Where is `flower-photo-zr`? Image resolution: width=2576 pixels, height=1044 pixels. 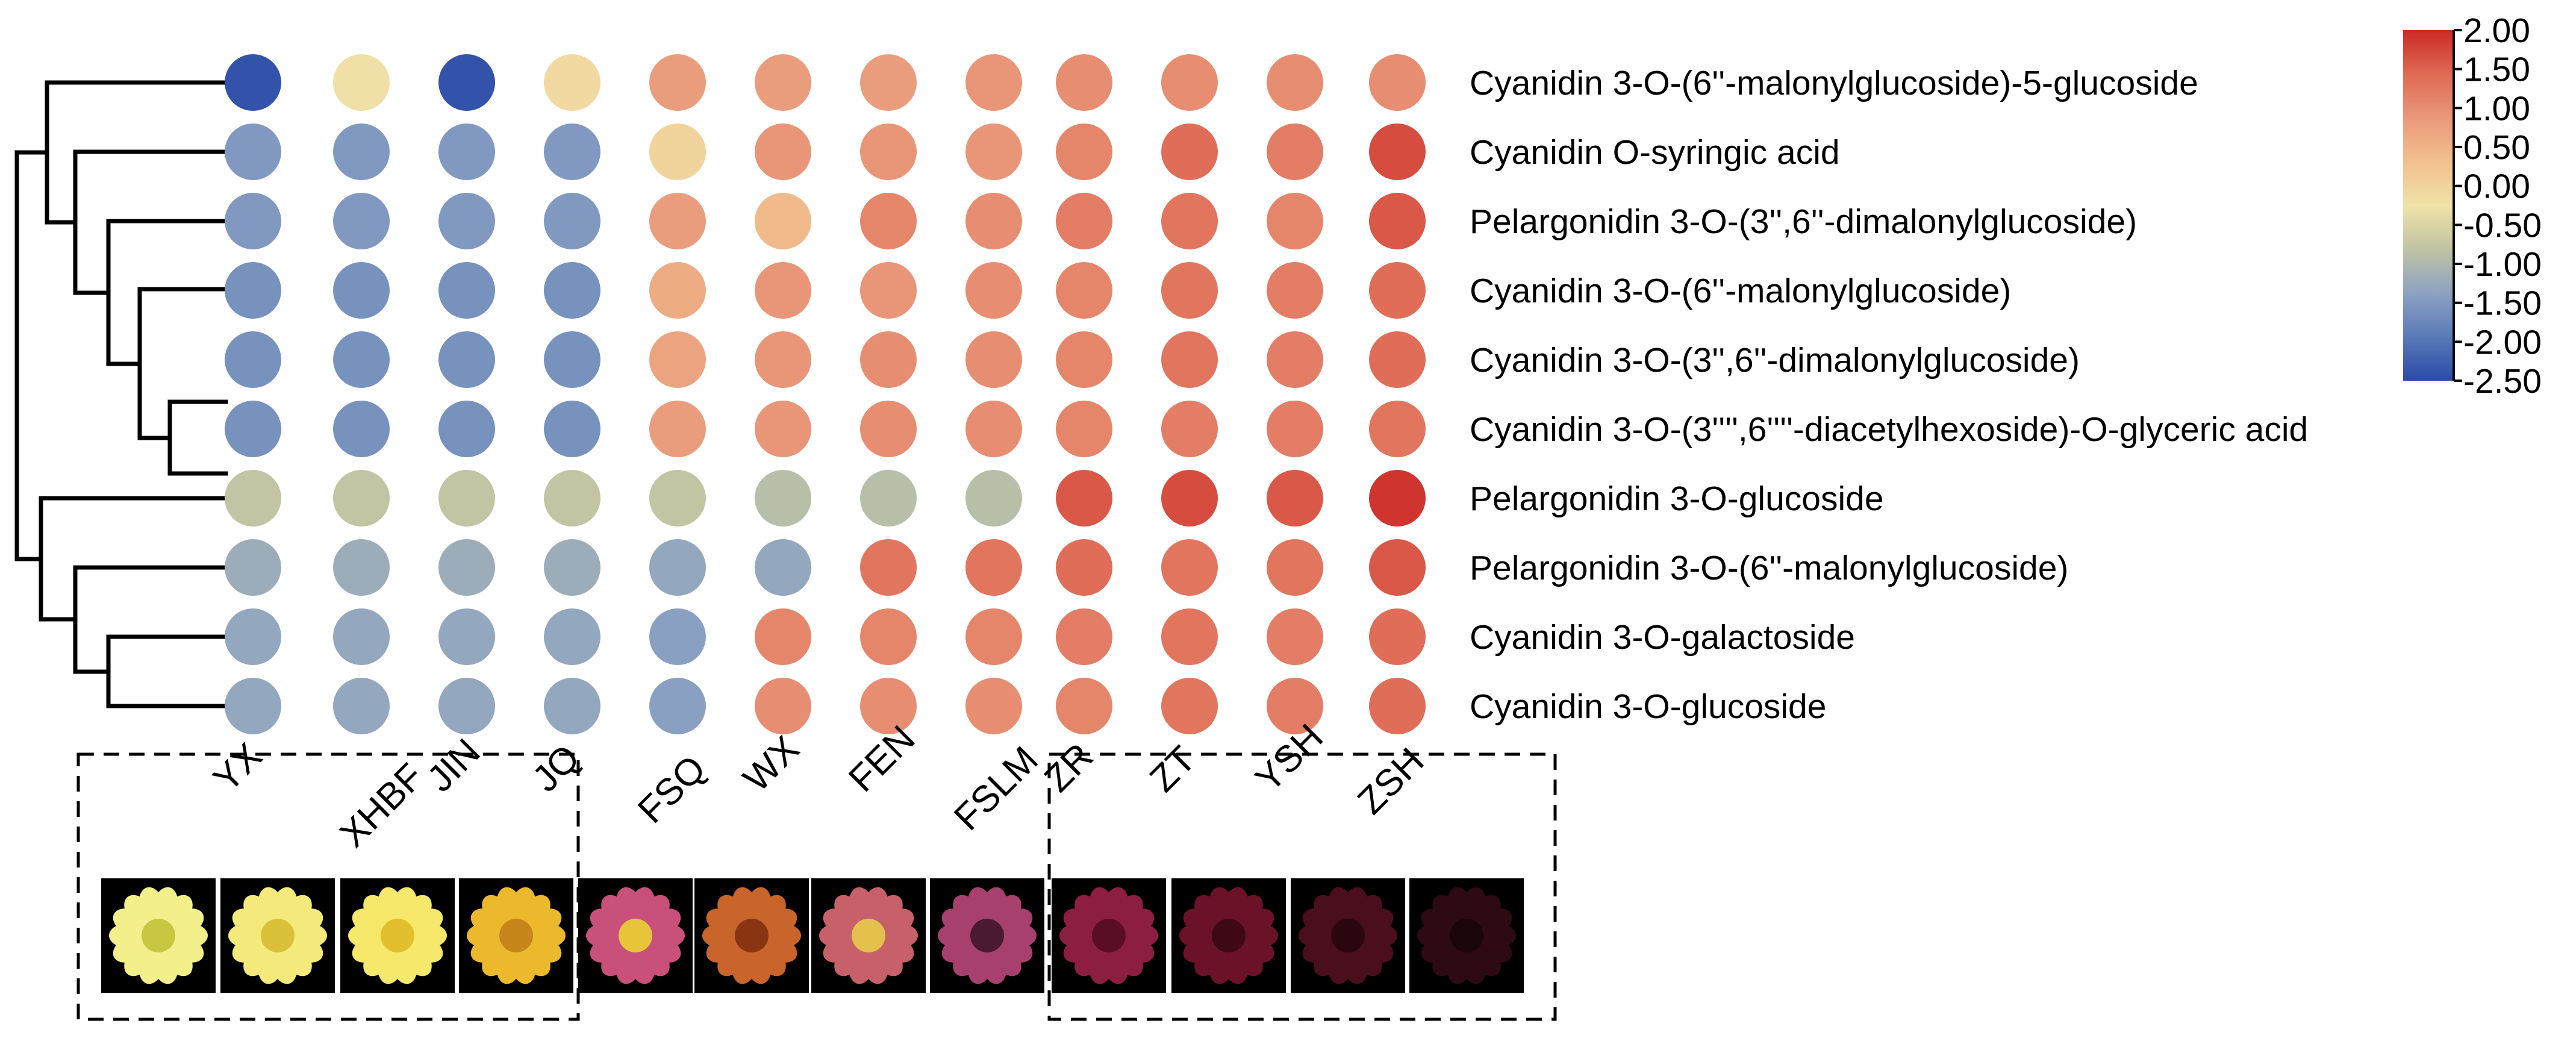 flower-photo-zr is located at coordinates (1109, 935).